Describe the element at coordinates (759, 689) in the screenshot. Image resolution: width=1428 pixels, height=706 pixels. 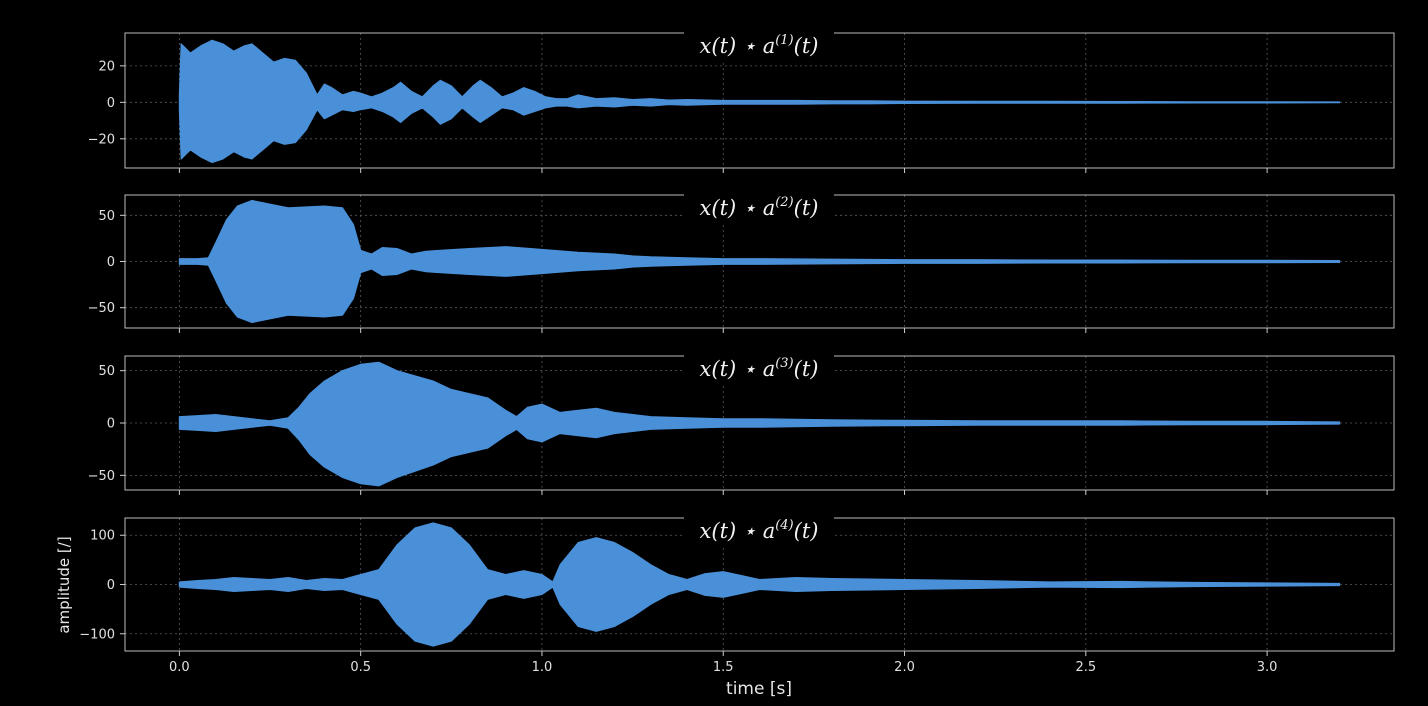
I see `x-axis-label: time [s]` at that location.